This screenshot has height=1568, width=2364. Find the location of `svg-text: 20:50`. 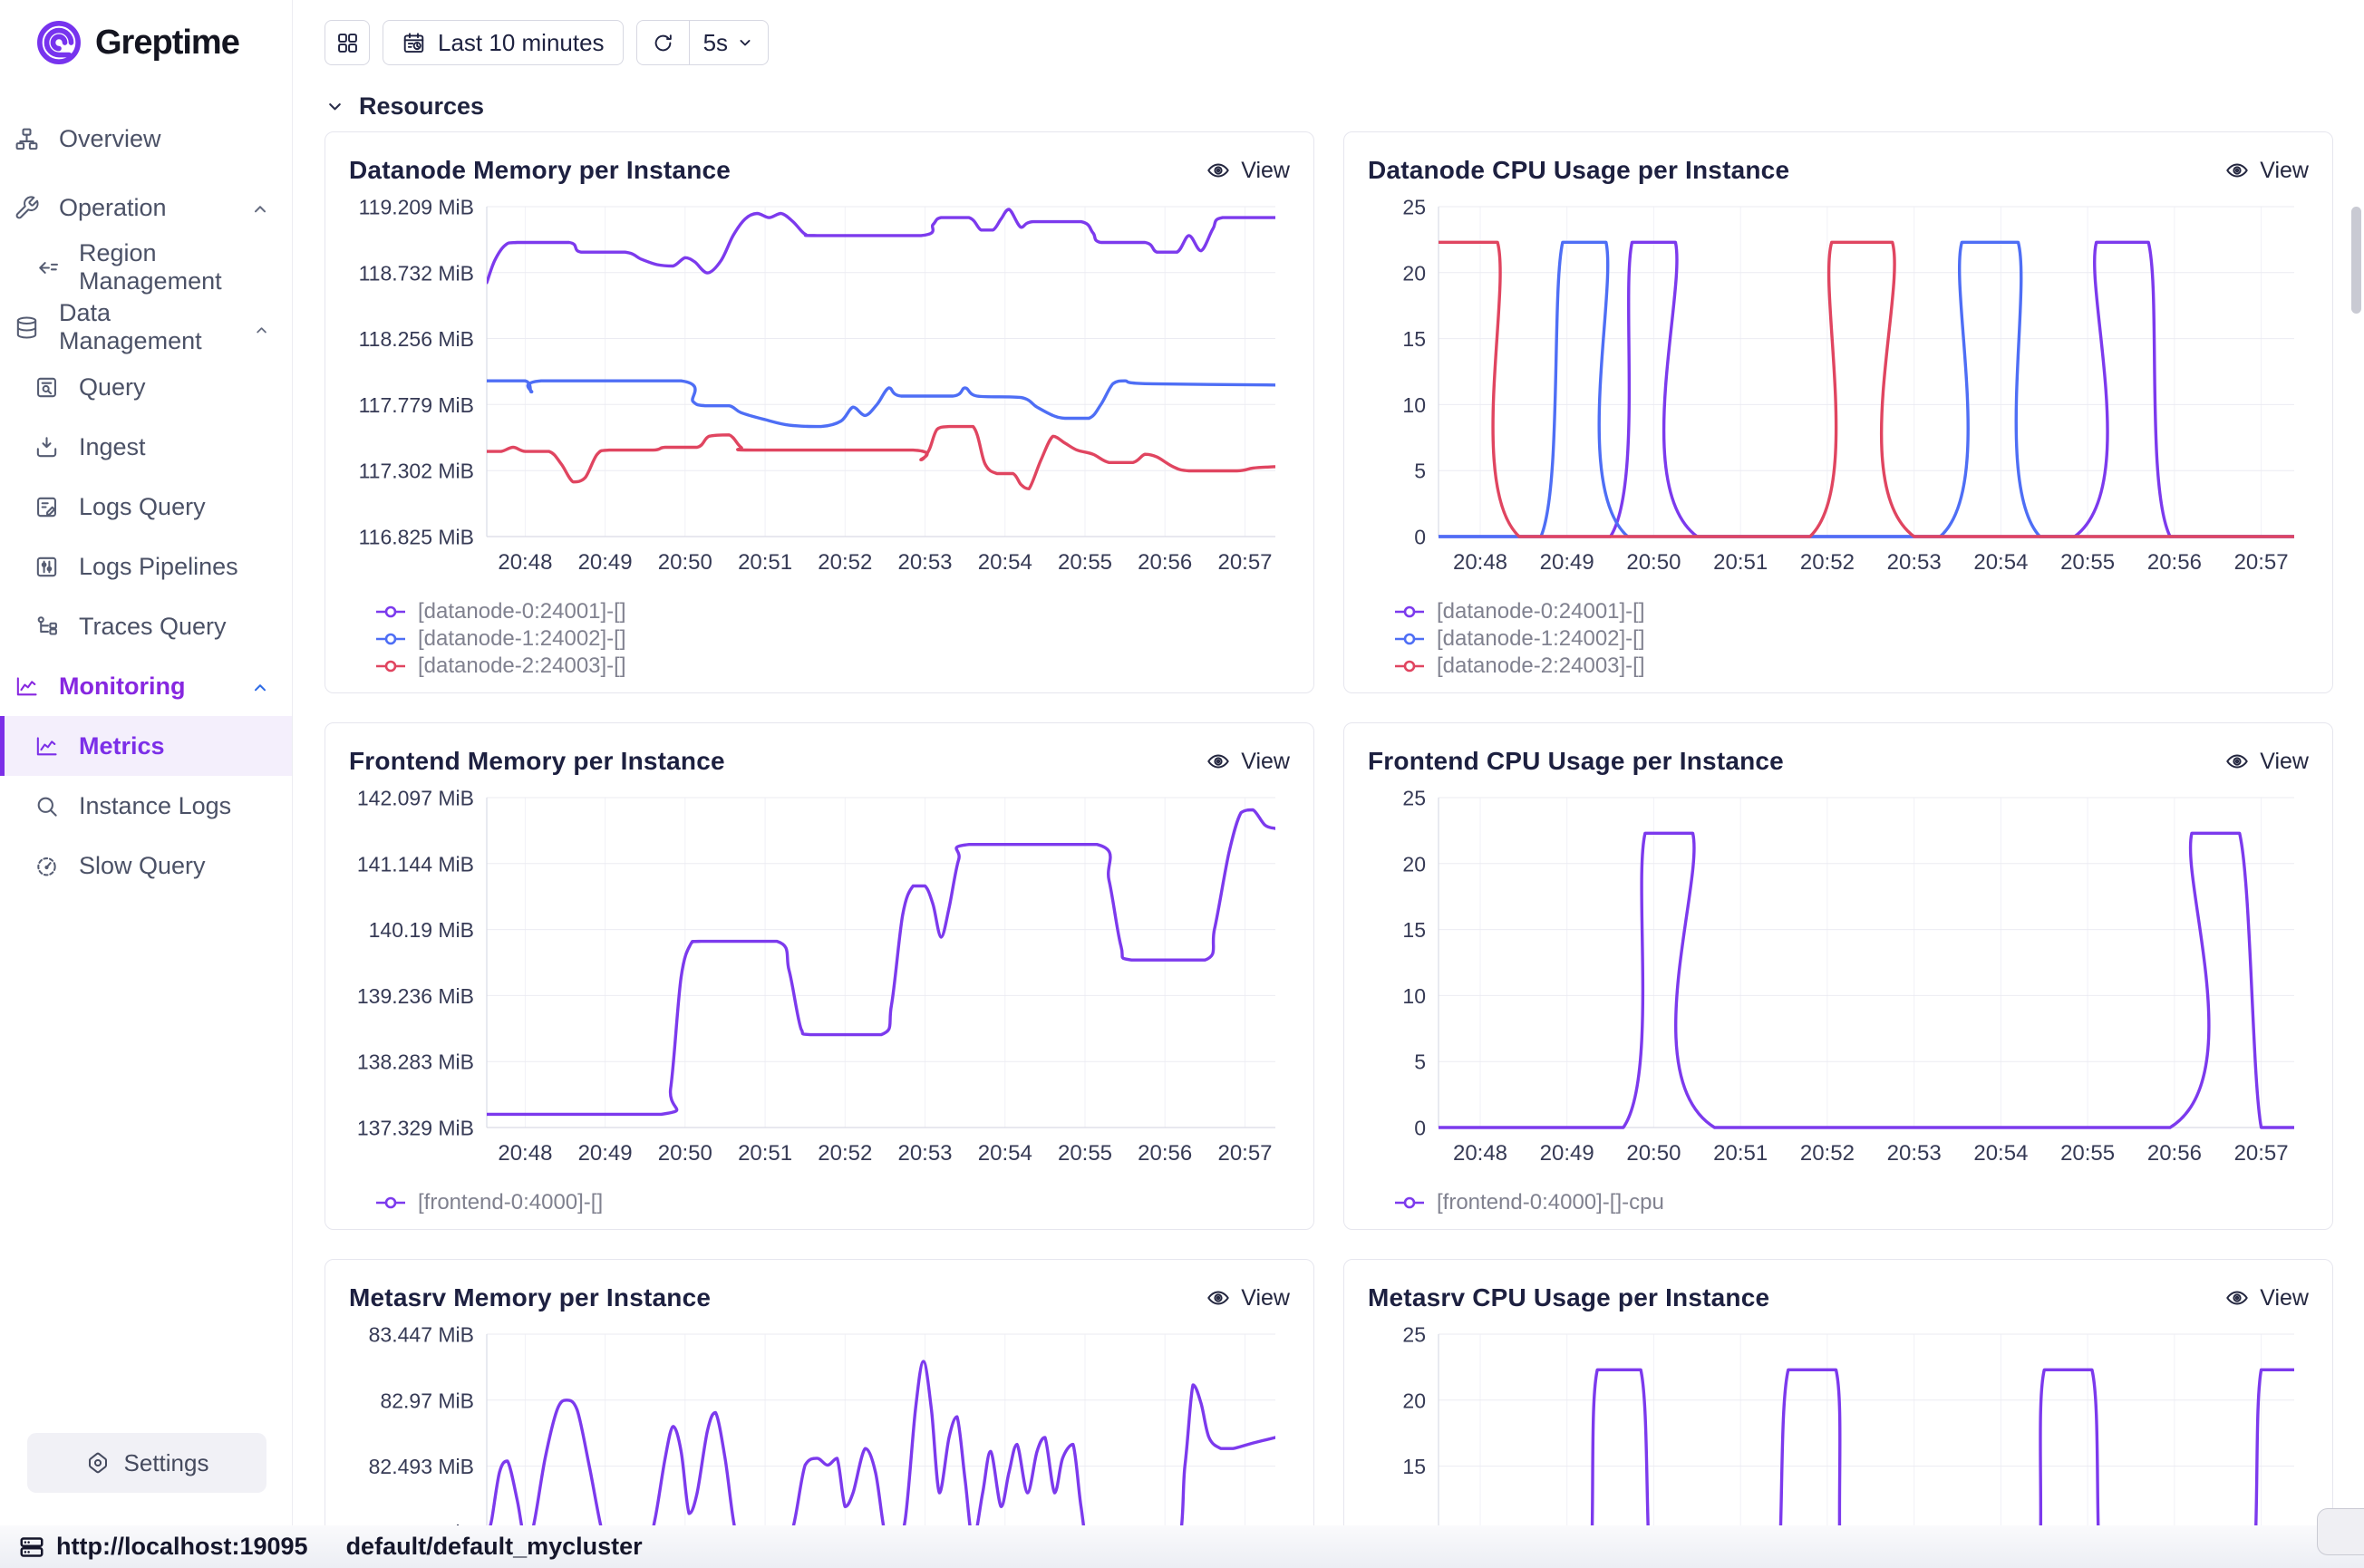

svg-text: 20:50 is located at coordinates (685, 562).